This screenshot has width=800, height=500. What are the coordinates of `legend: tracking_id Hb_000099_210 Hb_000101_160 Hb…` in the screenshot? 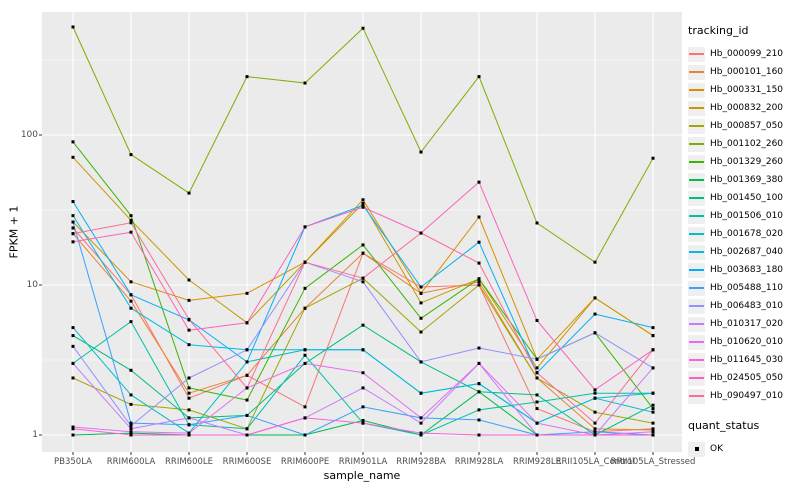 It's located at (744, 241).